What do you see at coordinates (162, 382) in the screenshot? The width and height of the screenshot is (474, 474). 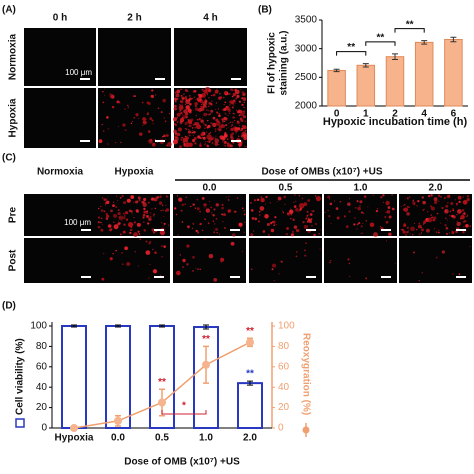 I see `significance-label: **` at bounding box center [162, 382].